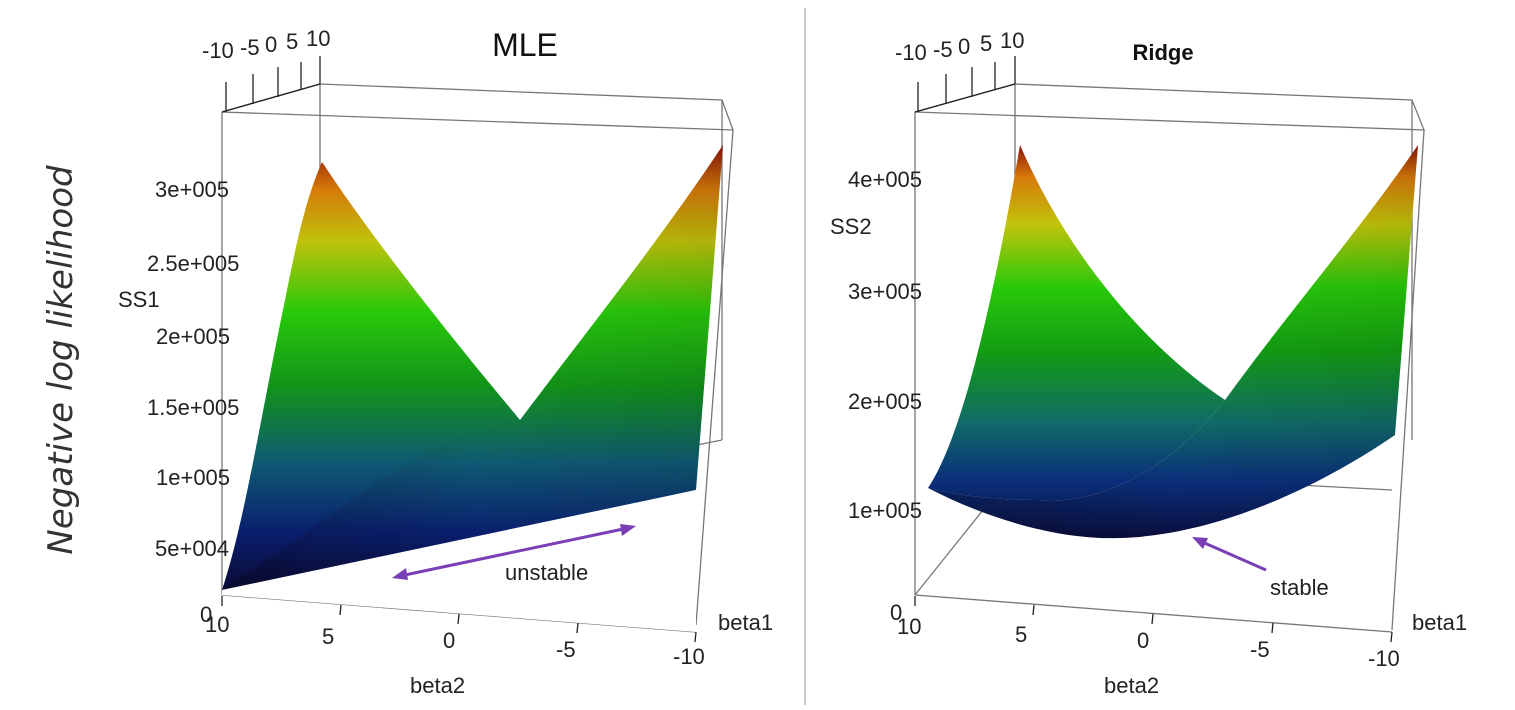 The width and height of the screenshot is (1515, 710). Describe the element at coordinates (1299, 587) in the screenshot. I see `stable-label: stable` at that location.